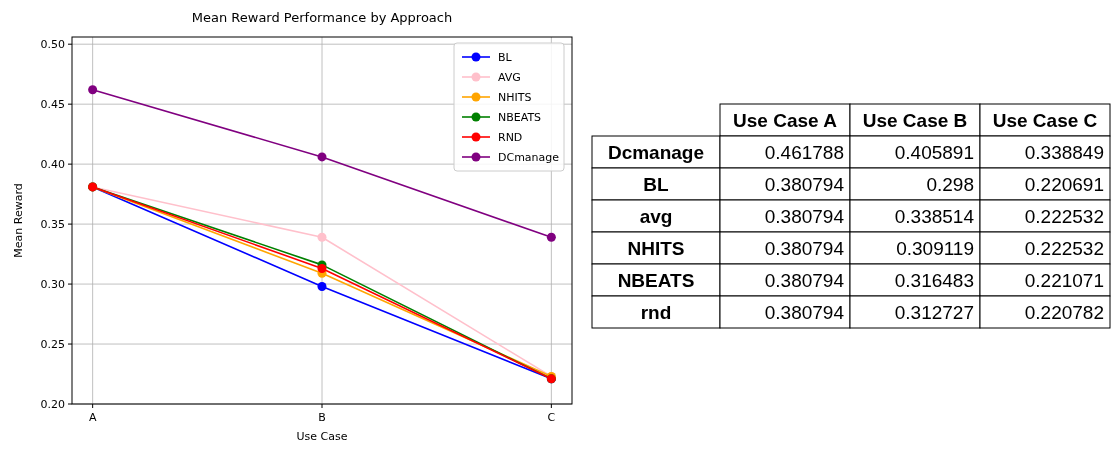 The image size is (1114, 449). What do you see at coordinates (804, 152) in the screenshot?
I see `data-label: 0.461788` at bounding box center [804, 152].